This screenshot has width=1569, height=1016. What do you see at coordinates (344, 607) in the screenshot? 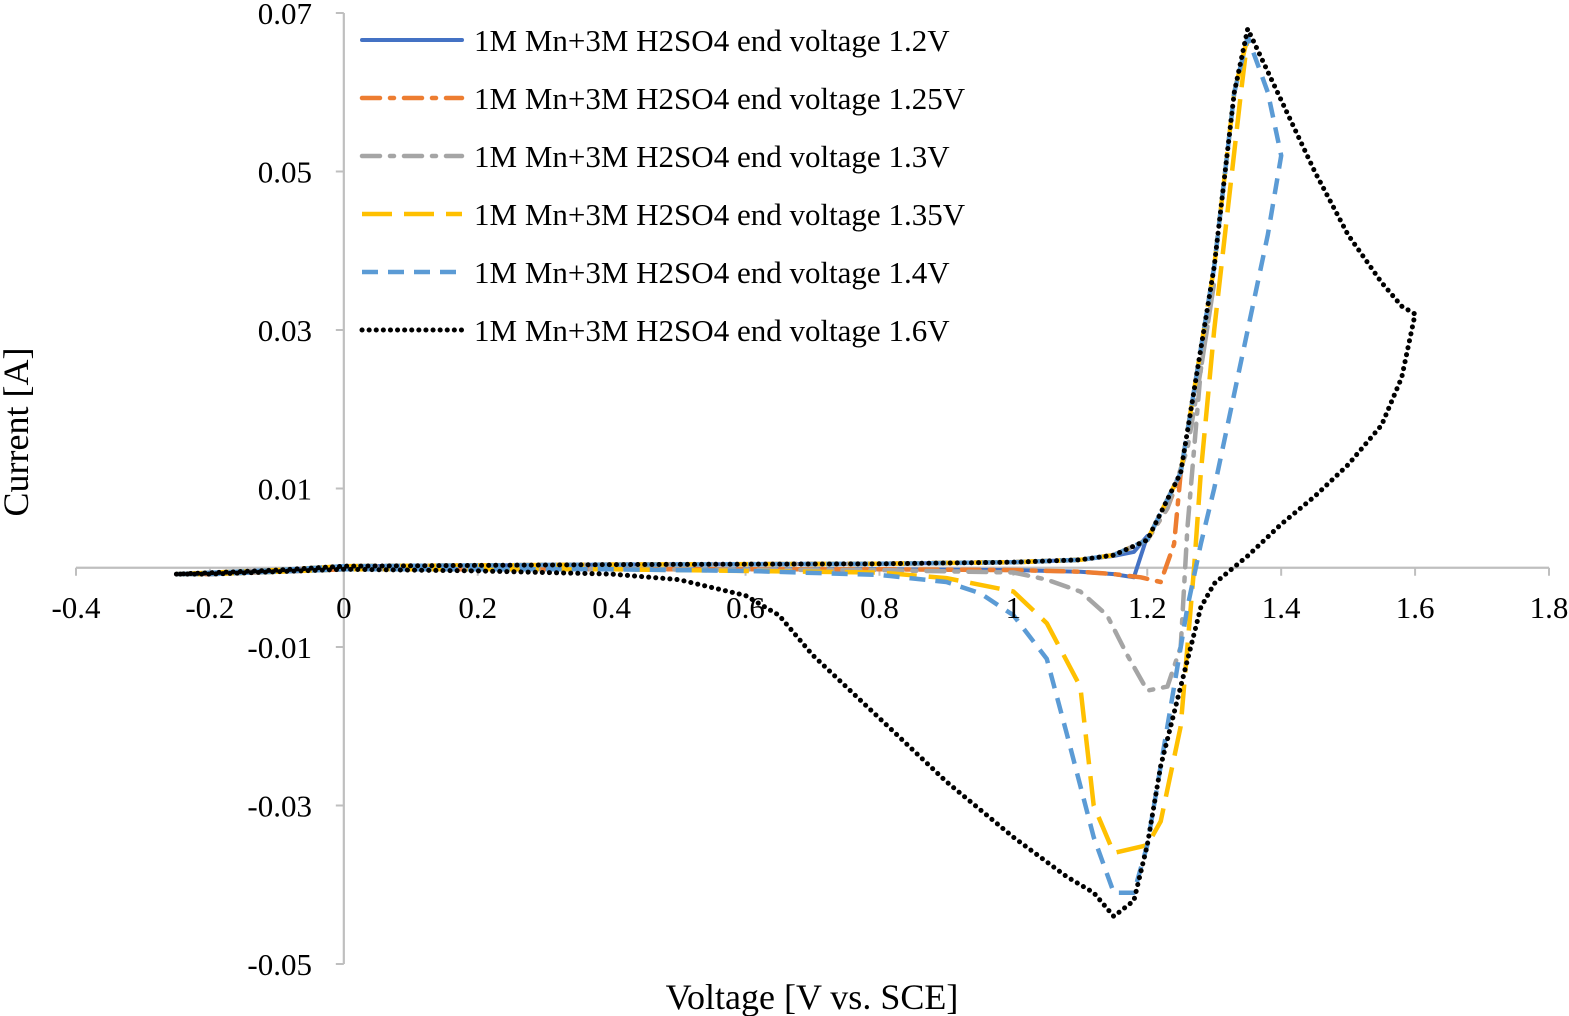
I see `x-tick-label: 0` at bounding box center [344, 607].